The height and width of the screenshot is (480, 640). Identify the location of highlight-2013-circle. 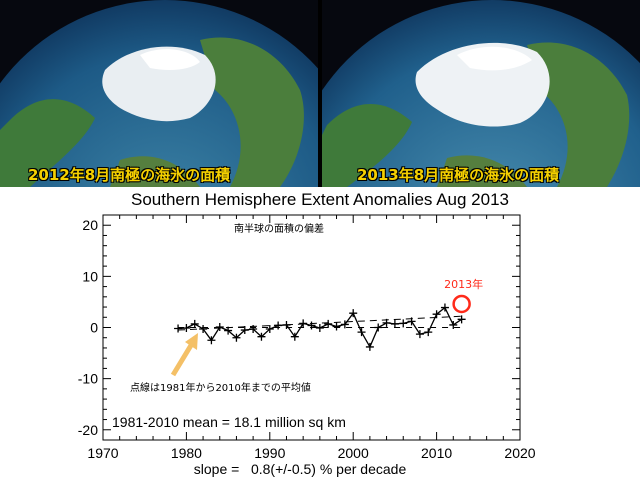
(461, 304).